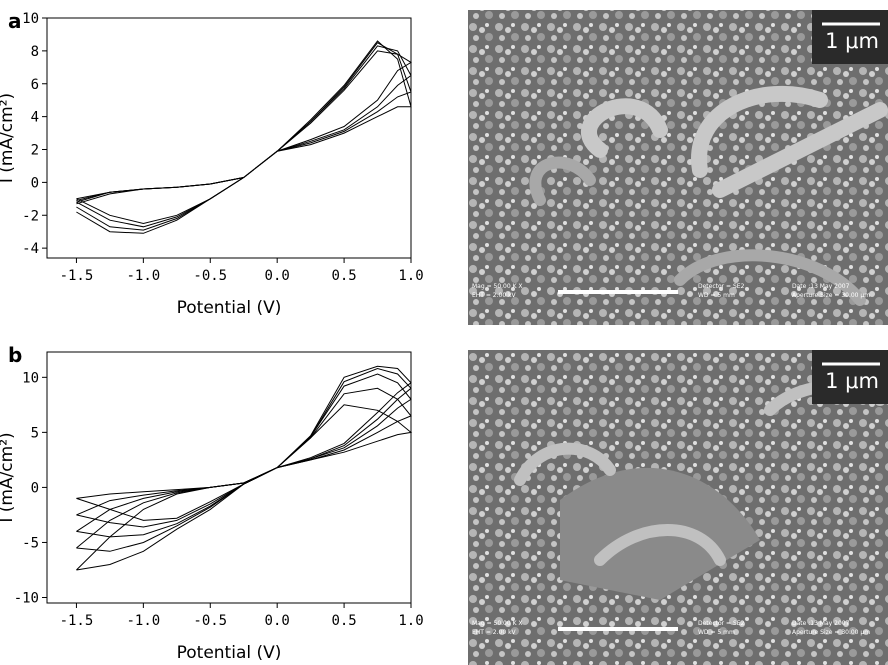 The height and width of the screenshot is (665, 888). Describe the element at coordinates (15, 21) in the screenshot. I see `panel-label: a` at that location.